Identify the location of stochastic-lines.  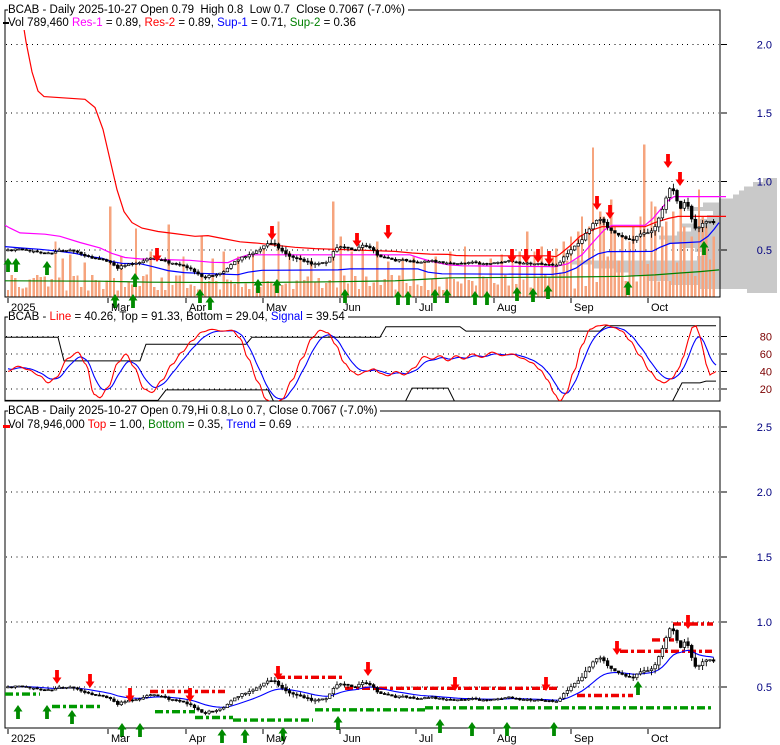
(362, 362).